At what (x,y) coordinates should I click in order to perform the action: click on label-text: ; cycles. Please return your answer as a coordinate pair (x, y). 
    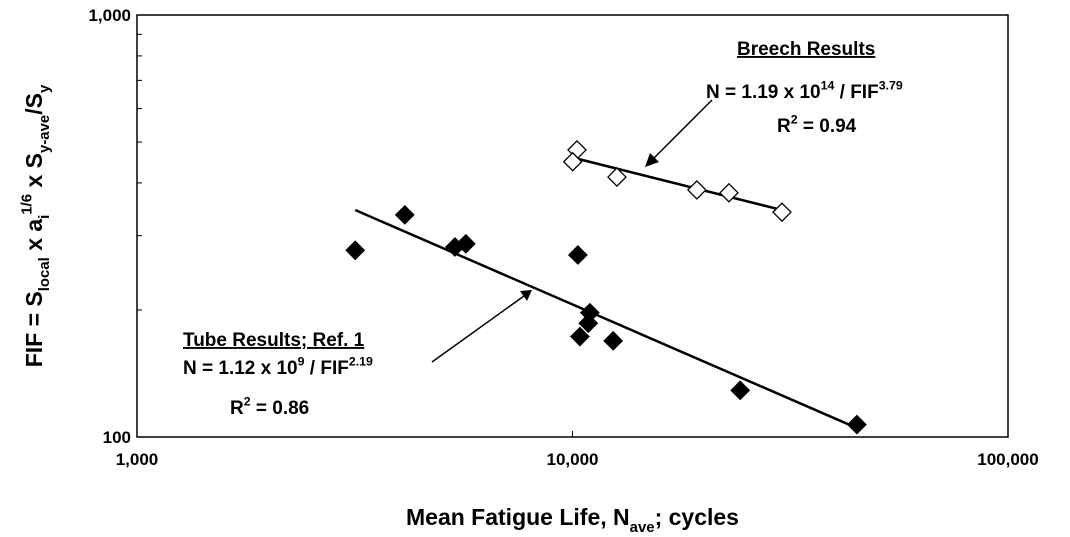
    Looking at the image, I should click on (697, 517).